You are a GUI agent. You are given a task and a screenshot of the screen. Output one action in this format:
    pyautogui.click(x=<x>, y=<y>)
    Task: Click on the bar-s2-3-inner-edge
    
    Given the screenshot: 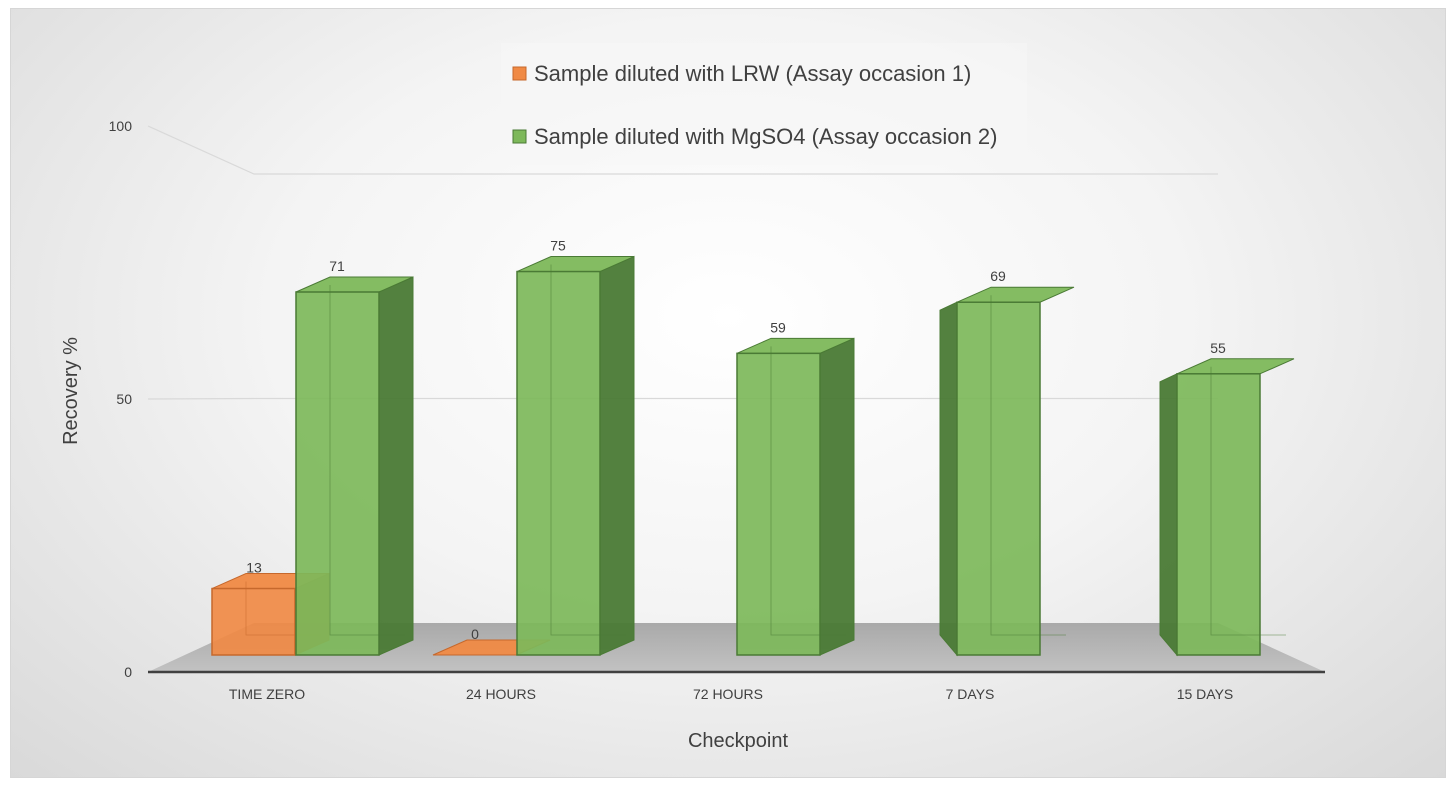 What is the action you would take?
    pyautogui.click(x=808, y=491)
    